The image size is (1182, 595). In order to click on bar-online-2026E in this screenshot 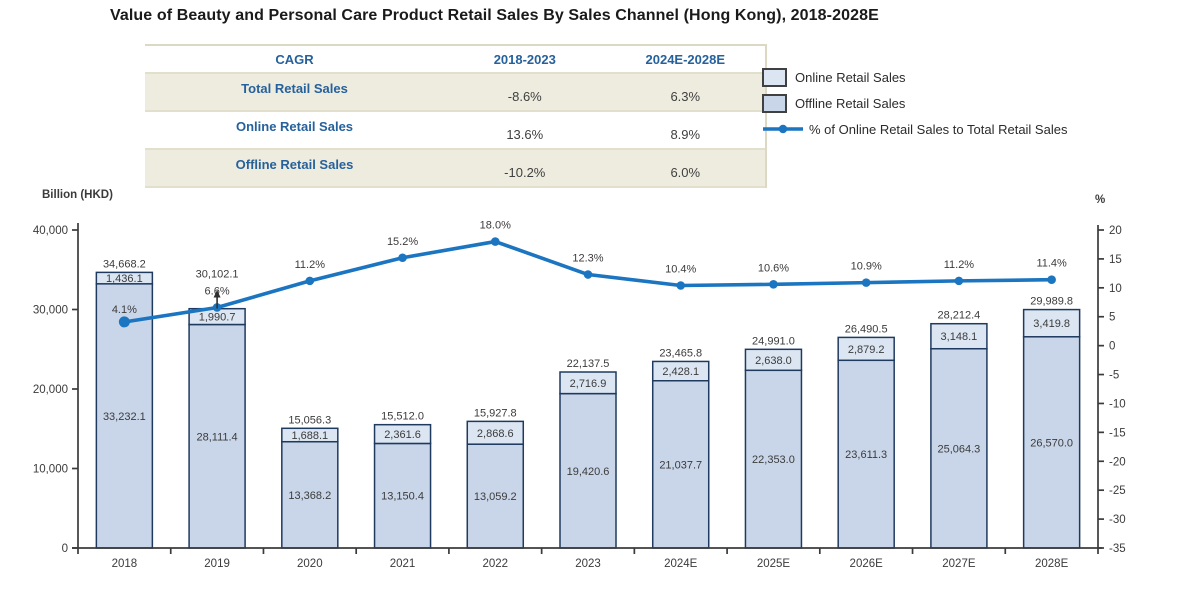, I will do `click(866, 349)`.